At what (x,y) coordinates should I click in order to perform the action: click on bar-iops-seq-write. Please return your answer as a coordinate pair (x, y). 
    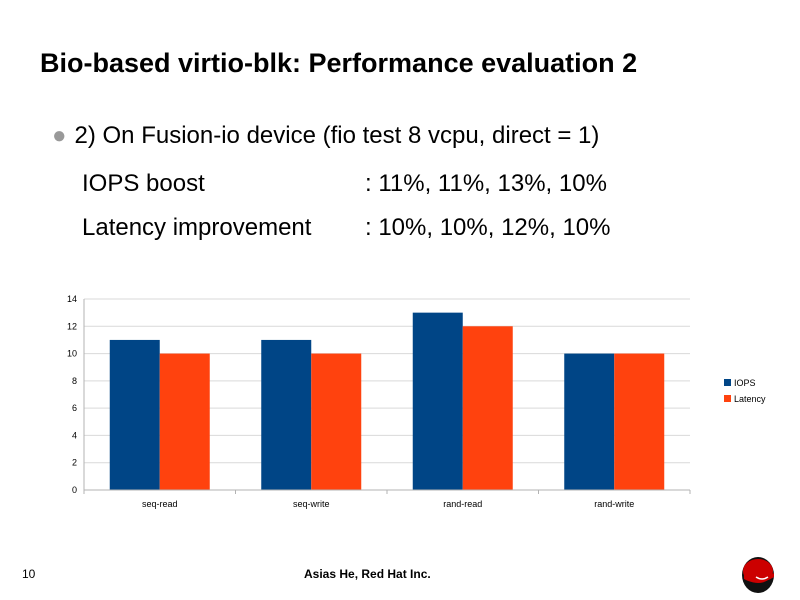
    Looking at the image, I should click on (286, 414).